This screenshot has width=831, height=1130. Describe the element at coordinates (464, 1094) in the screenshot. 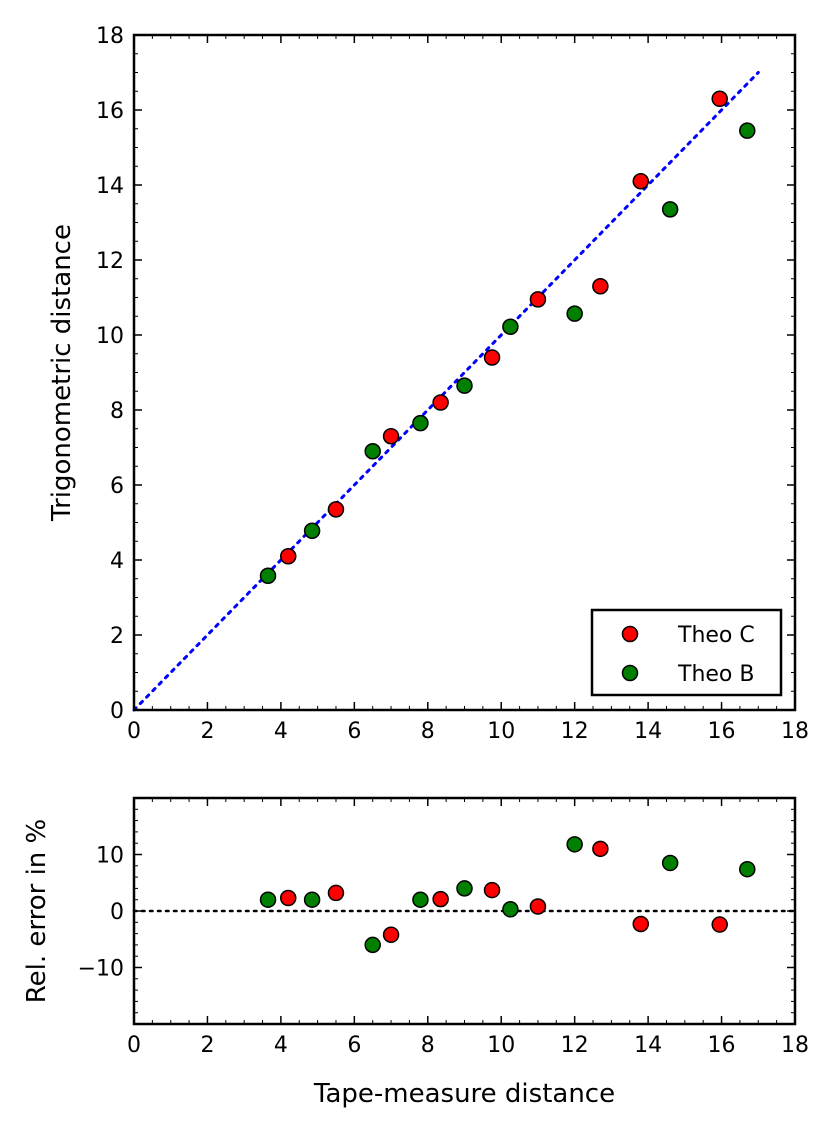

I see `bottom-x-axis-title: Tape-measure distance` at that location.